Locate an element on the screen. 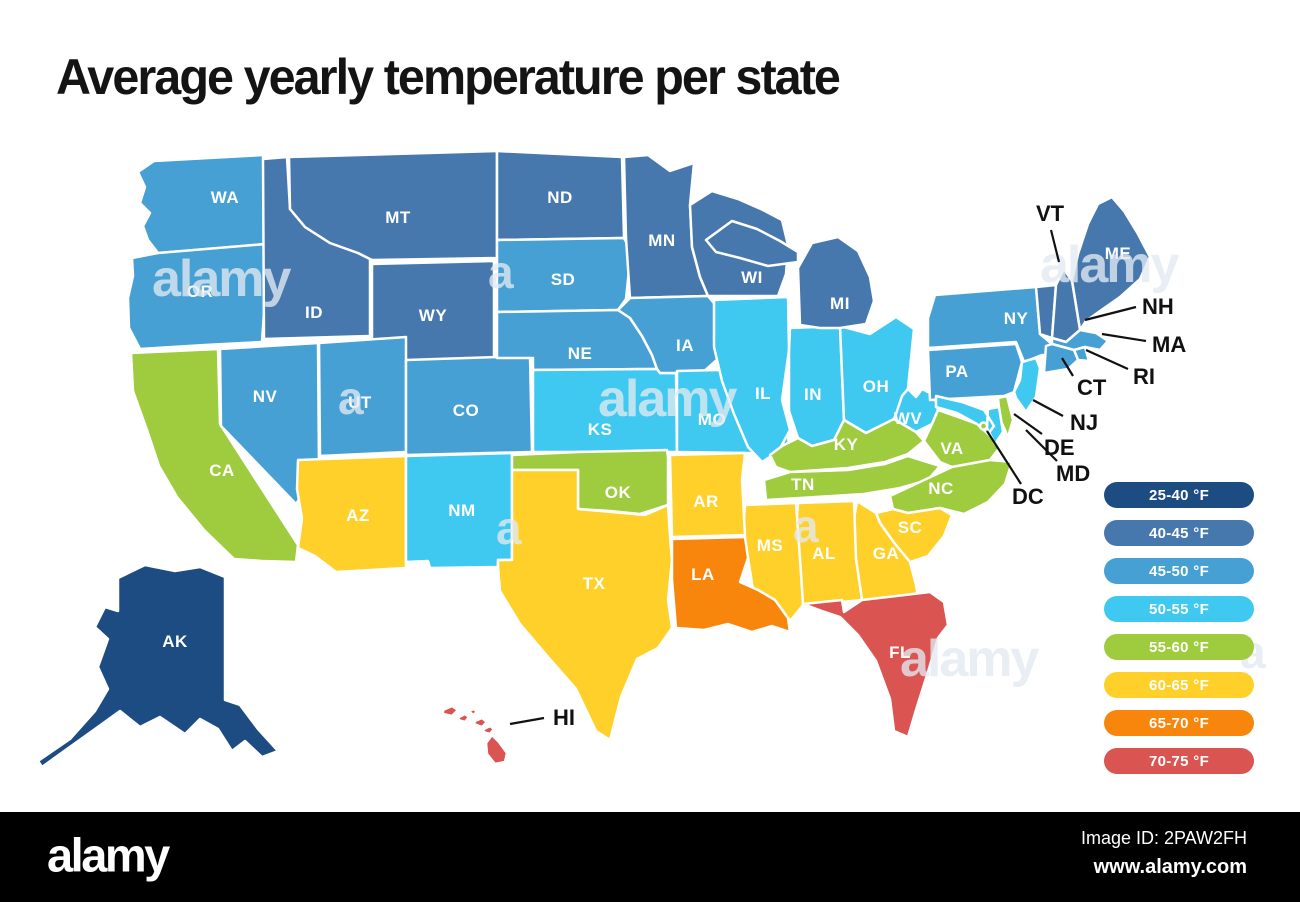 The width and height of the screenshot is (1300, 902). callout-line-CT is located at coordinates (1067, 367).